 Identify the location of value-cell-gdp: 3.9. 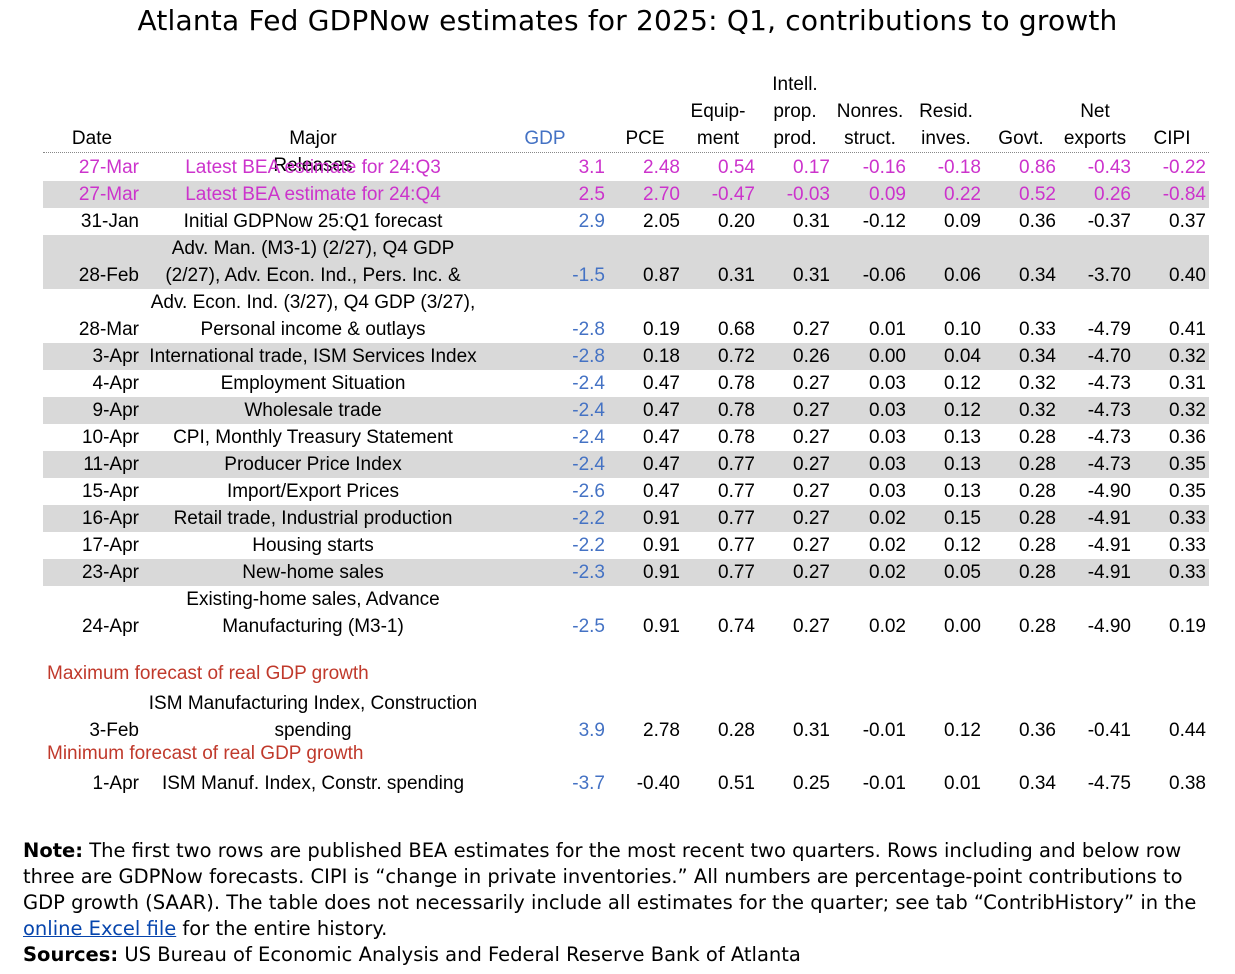
(591, 730).